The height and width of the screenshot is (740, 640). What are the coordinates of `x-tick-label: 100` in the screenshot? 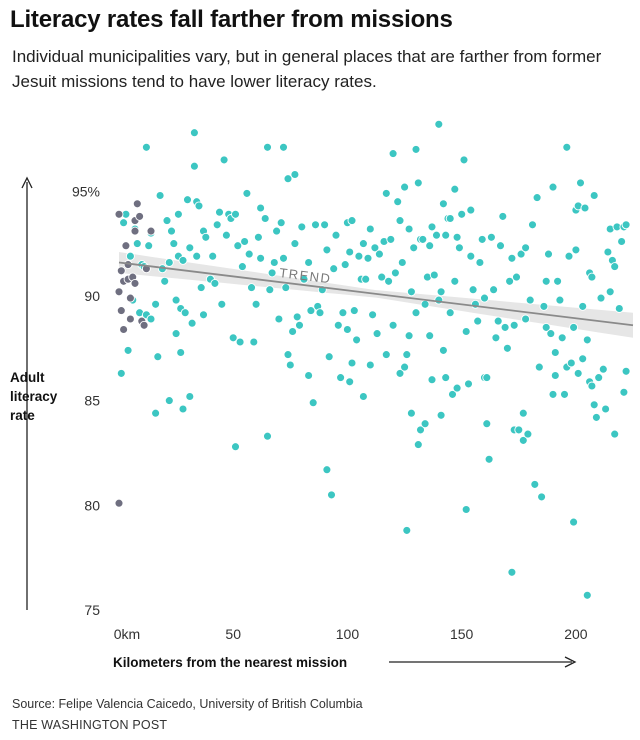 It's located at (348, 634).